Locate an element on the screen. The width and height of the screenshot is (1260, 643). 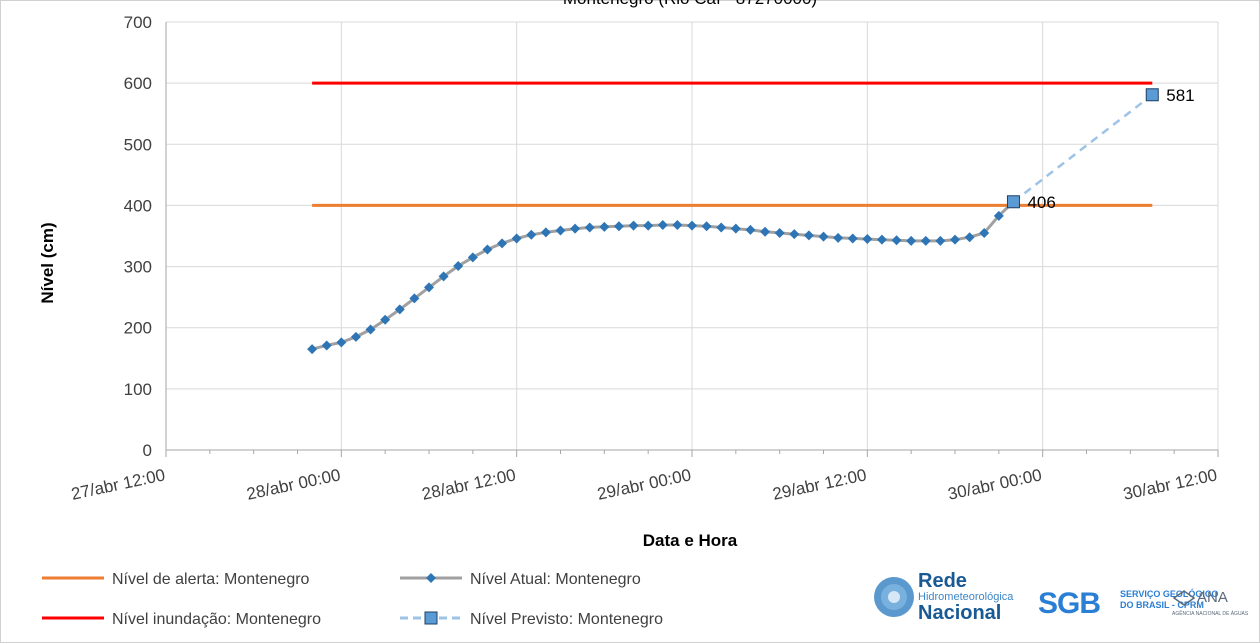
y-tick-label: 600 is located at coordinates (138, 83).